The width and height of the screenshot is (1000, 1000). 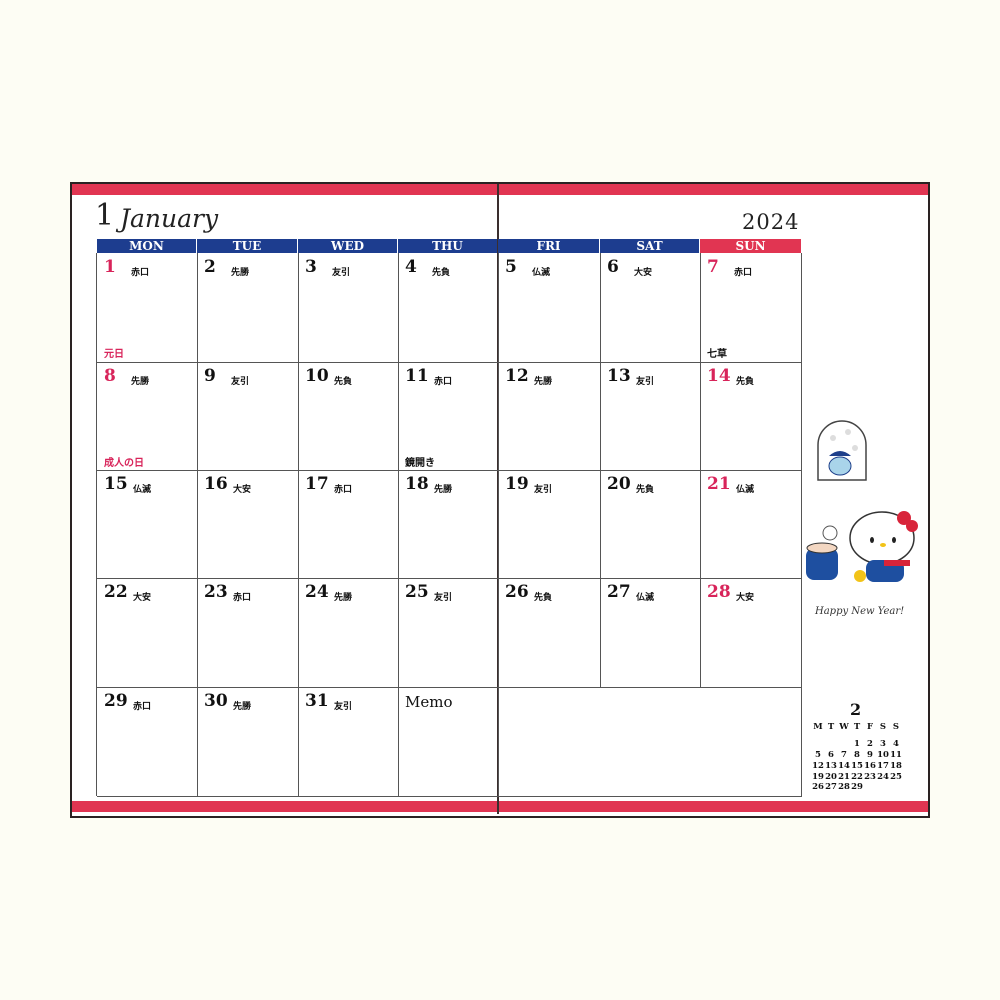 I want to click on top-strip, so click(x=500, y=189).